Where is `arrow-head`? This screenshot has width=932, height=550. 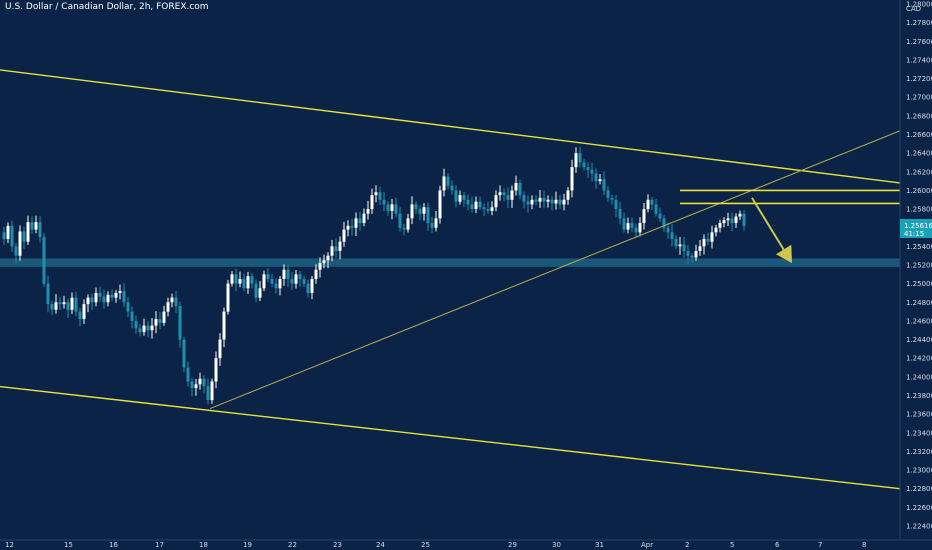
arrow-head is located at coordinates (783, 254).